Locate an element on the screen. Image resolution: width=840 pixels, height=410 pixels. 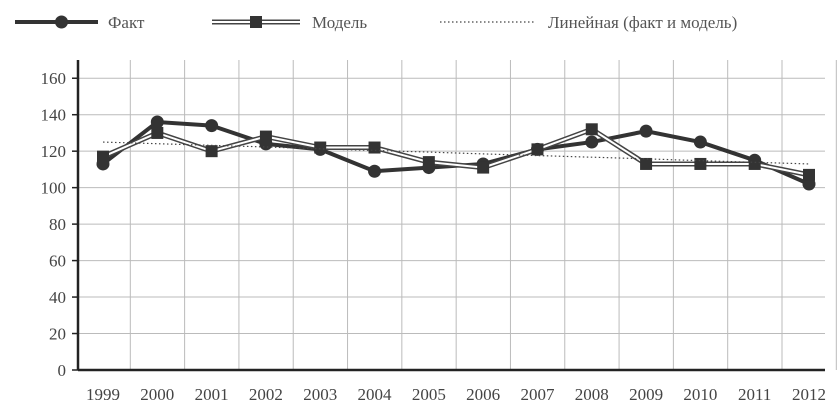
x-tick-label: 2012 is located at coordinates (809, 394).